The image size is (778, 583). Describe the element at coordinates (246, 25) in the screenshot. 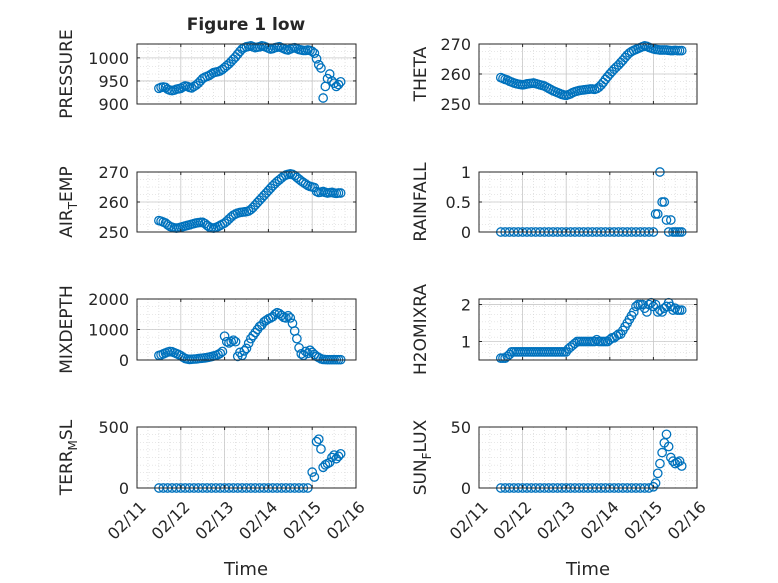

I see `figure-title: Figure 1 low` at that location.